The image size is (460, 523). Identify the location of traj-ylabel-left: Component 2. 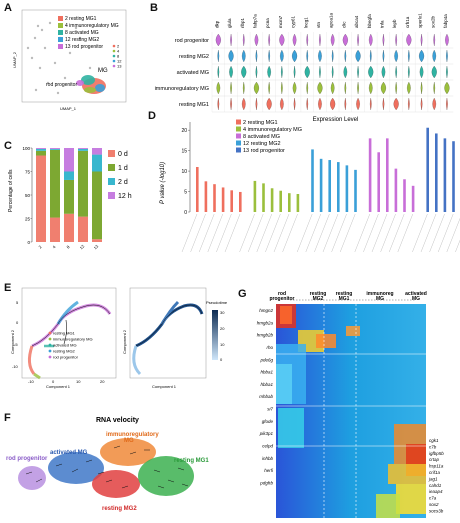
(12, 341).